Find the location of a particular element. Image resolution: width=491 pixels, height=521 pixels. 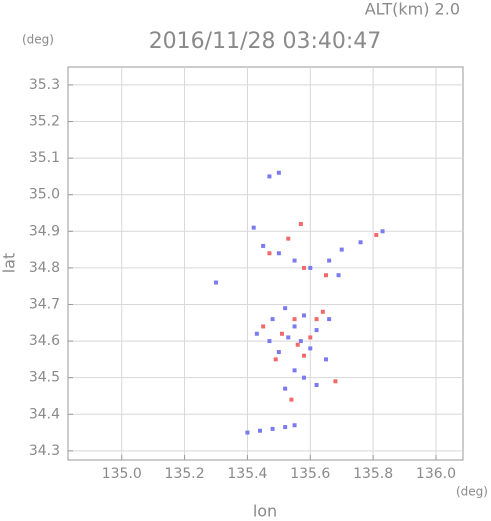

y-unit: (deg) is located at coordinates (38, 40).